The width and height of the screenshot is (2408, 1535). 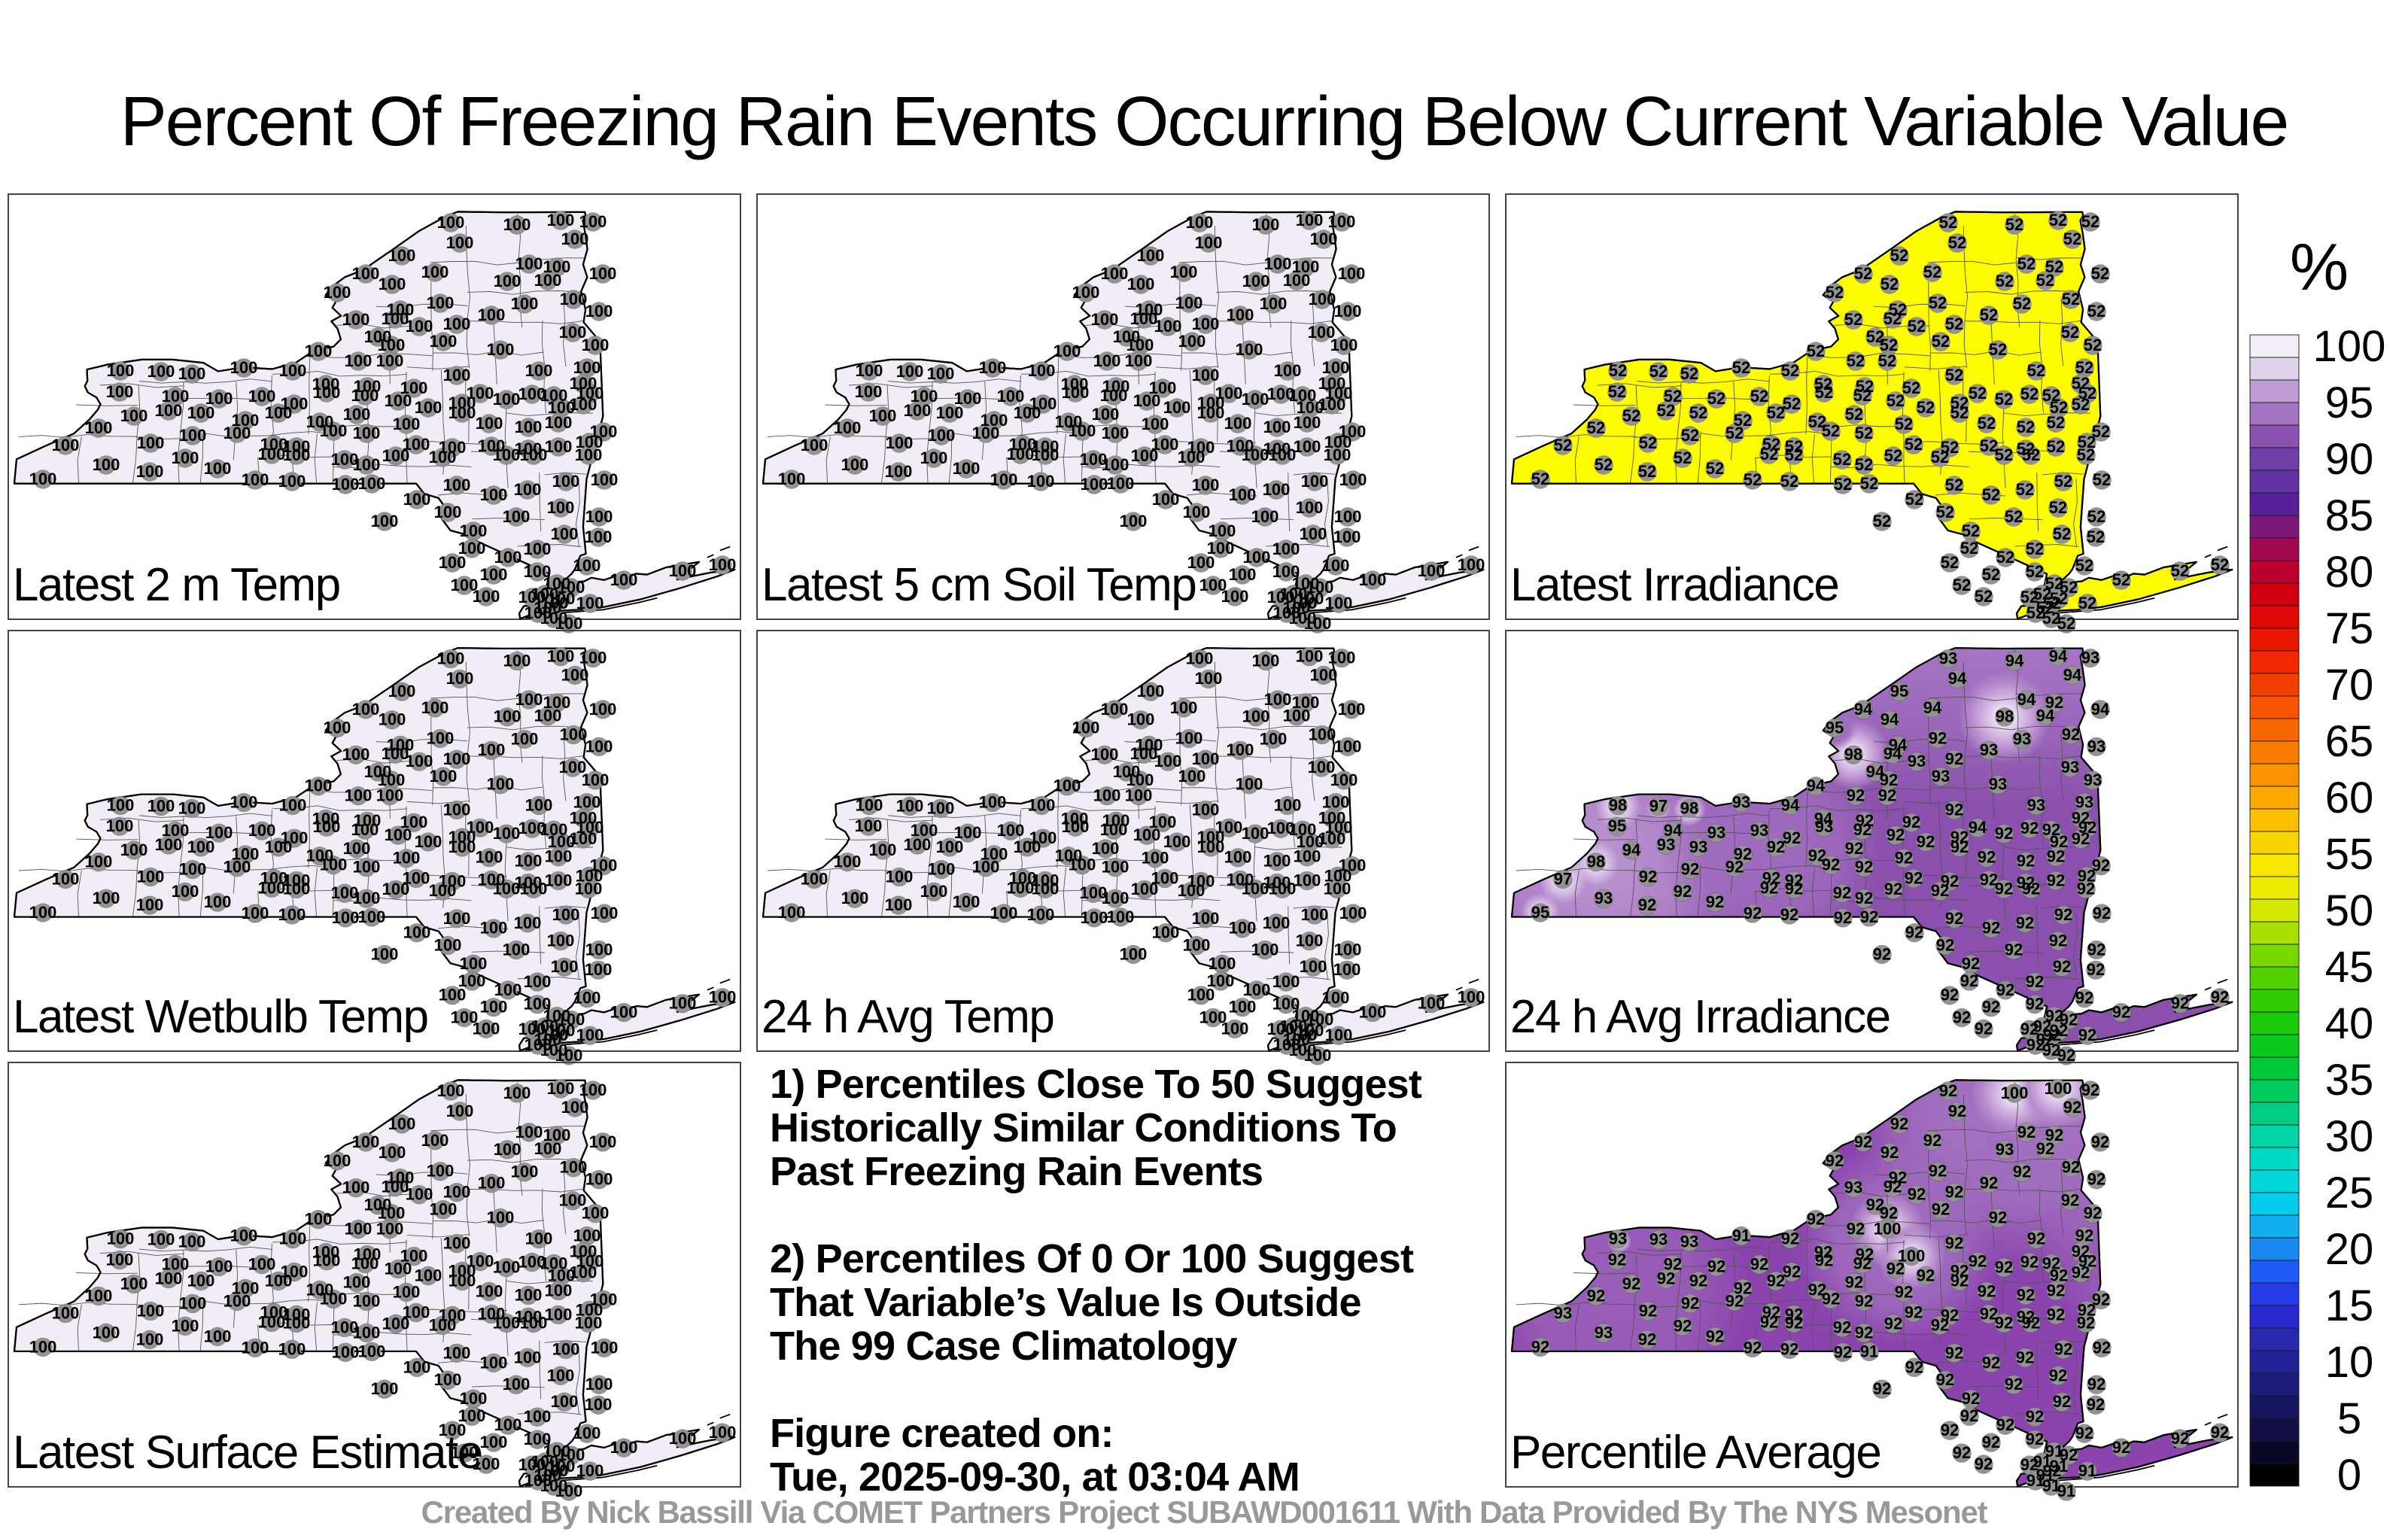 What do you see at coordinates (2349, 967) in the screenshot?
I see `svg-text: 45` at bounding box center [2349, 967].